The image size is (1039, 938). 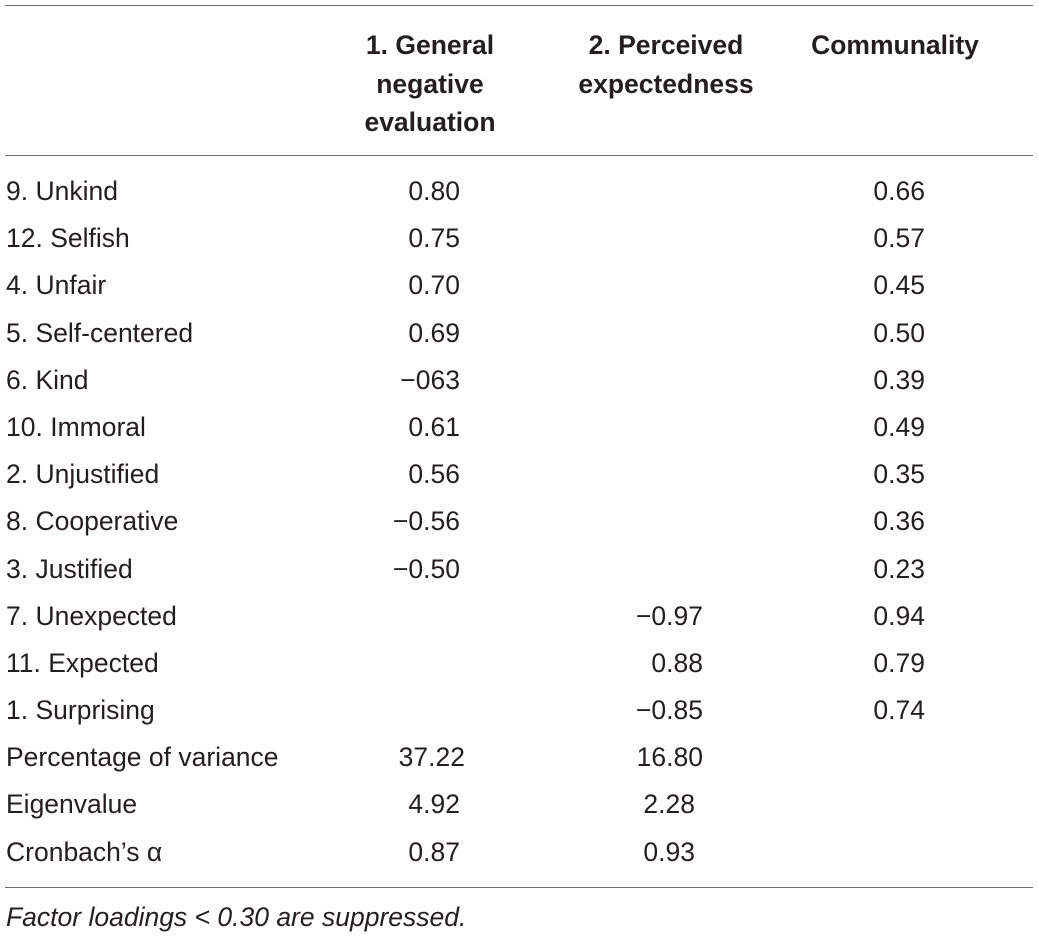 What do you see at coordinates (677, 662) in the screenshot?
I see `factor-2-loading: 0.88` at bounding box center [677, 662].